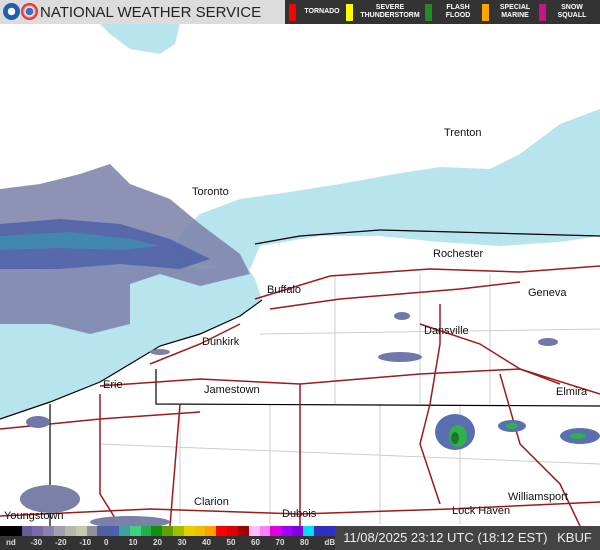 This screenshot has height=550, width=600. I want to click on city-label: Geneva, so click(547, 293).